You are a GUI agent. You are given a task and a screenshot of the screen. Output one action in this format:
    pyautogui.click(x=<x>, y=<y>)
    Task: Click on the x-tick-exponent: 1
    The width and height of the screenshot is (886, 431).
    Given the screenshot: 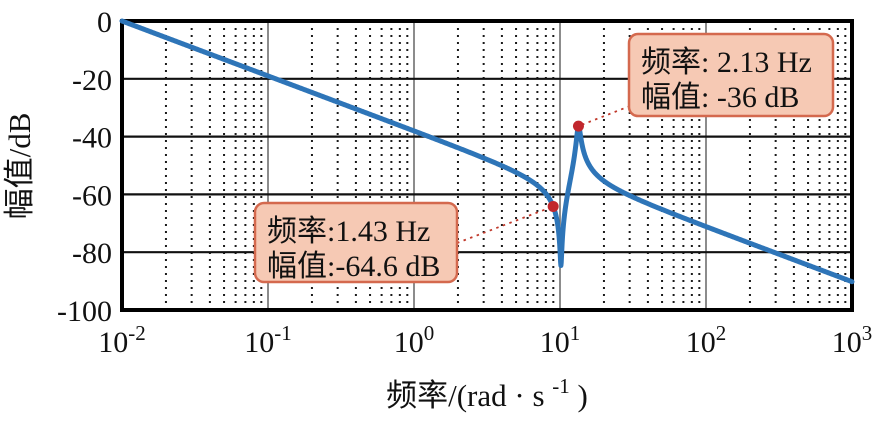 What is the action you would take?
    pyautogui.click(x=575, y=333)
    